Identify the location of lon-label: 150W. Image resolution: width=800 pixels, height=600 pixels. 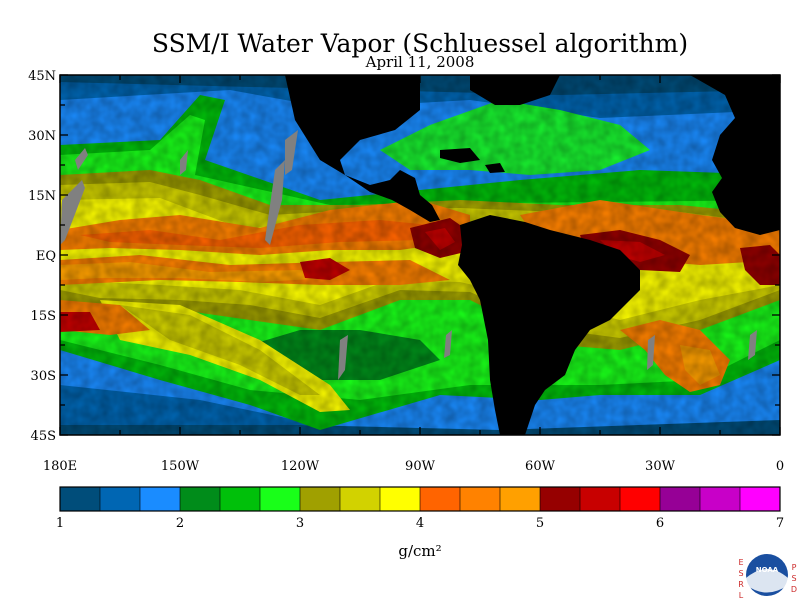
(180, 466).